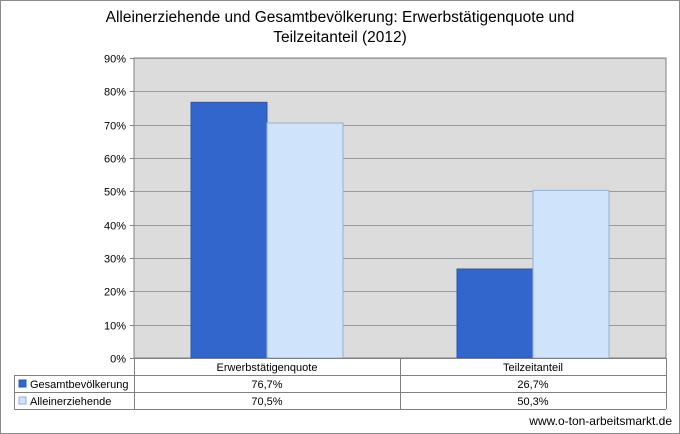 Image resolution: width=680 pixels, height=434 pixels. Describe the element at coordinates (533, 368) in the screenshot. I see `x-tick-label: Teilzeitanteil` at that location.